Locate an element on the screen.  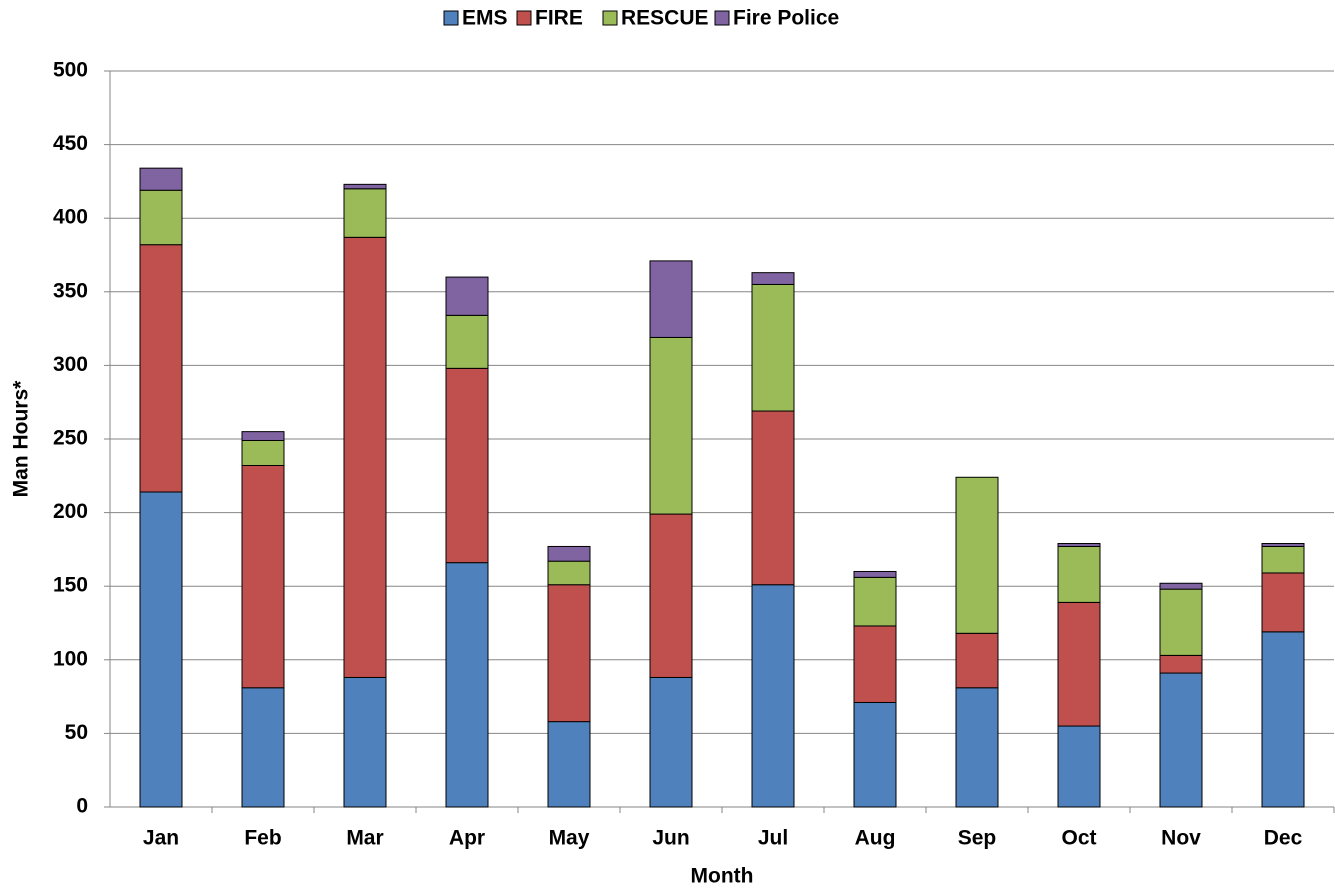
y-tick-label: 400 is located at coordinates (70, 217).